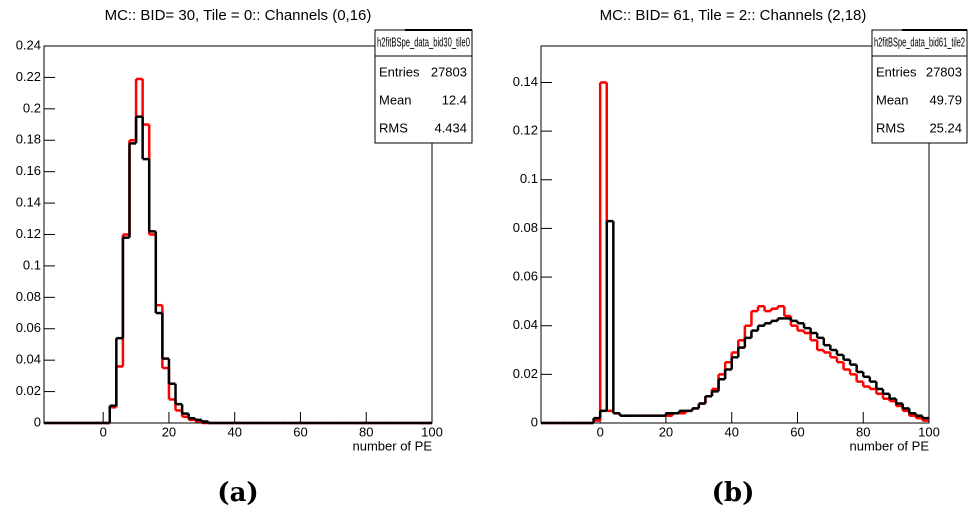 This screenshot has width=968, height=516. Describe the element at coordinates (28, 44) in the screenshot. I see `y-tick-label: 0.24` at that location.